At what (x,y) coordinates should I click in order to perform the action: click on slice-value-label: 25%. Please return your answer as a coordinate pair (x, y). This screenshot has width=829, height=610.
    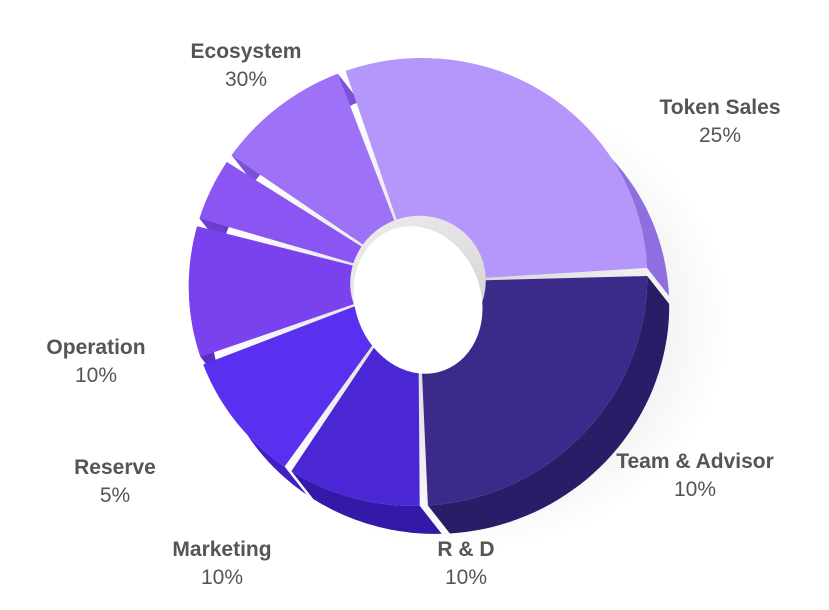
    Looking at the image, I should click on (720, 135).